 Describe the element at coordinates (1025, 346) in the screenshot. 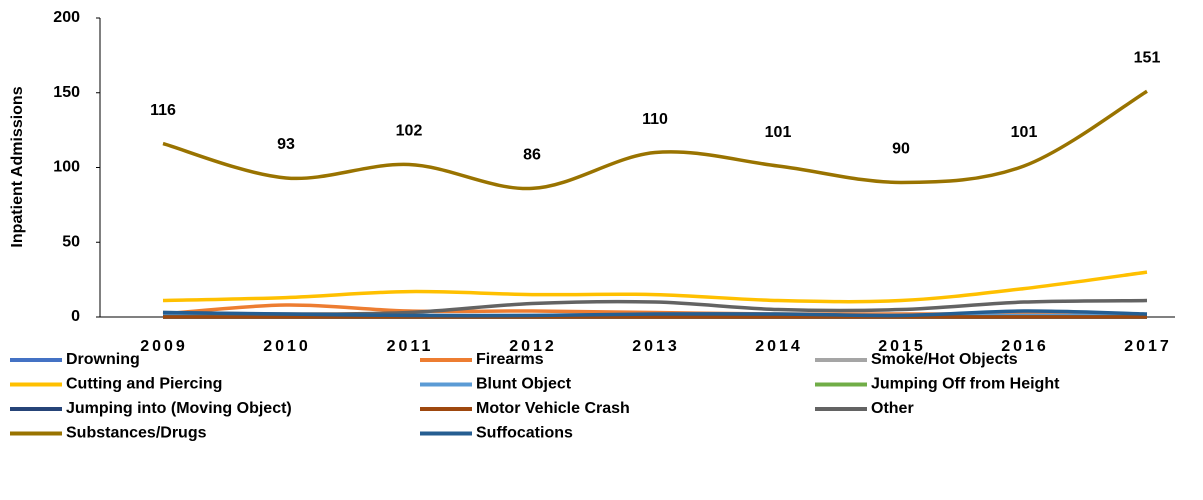

I see `x-tick-label: 2016` at that location.